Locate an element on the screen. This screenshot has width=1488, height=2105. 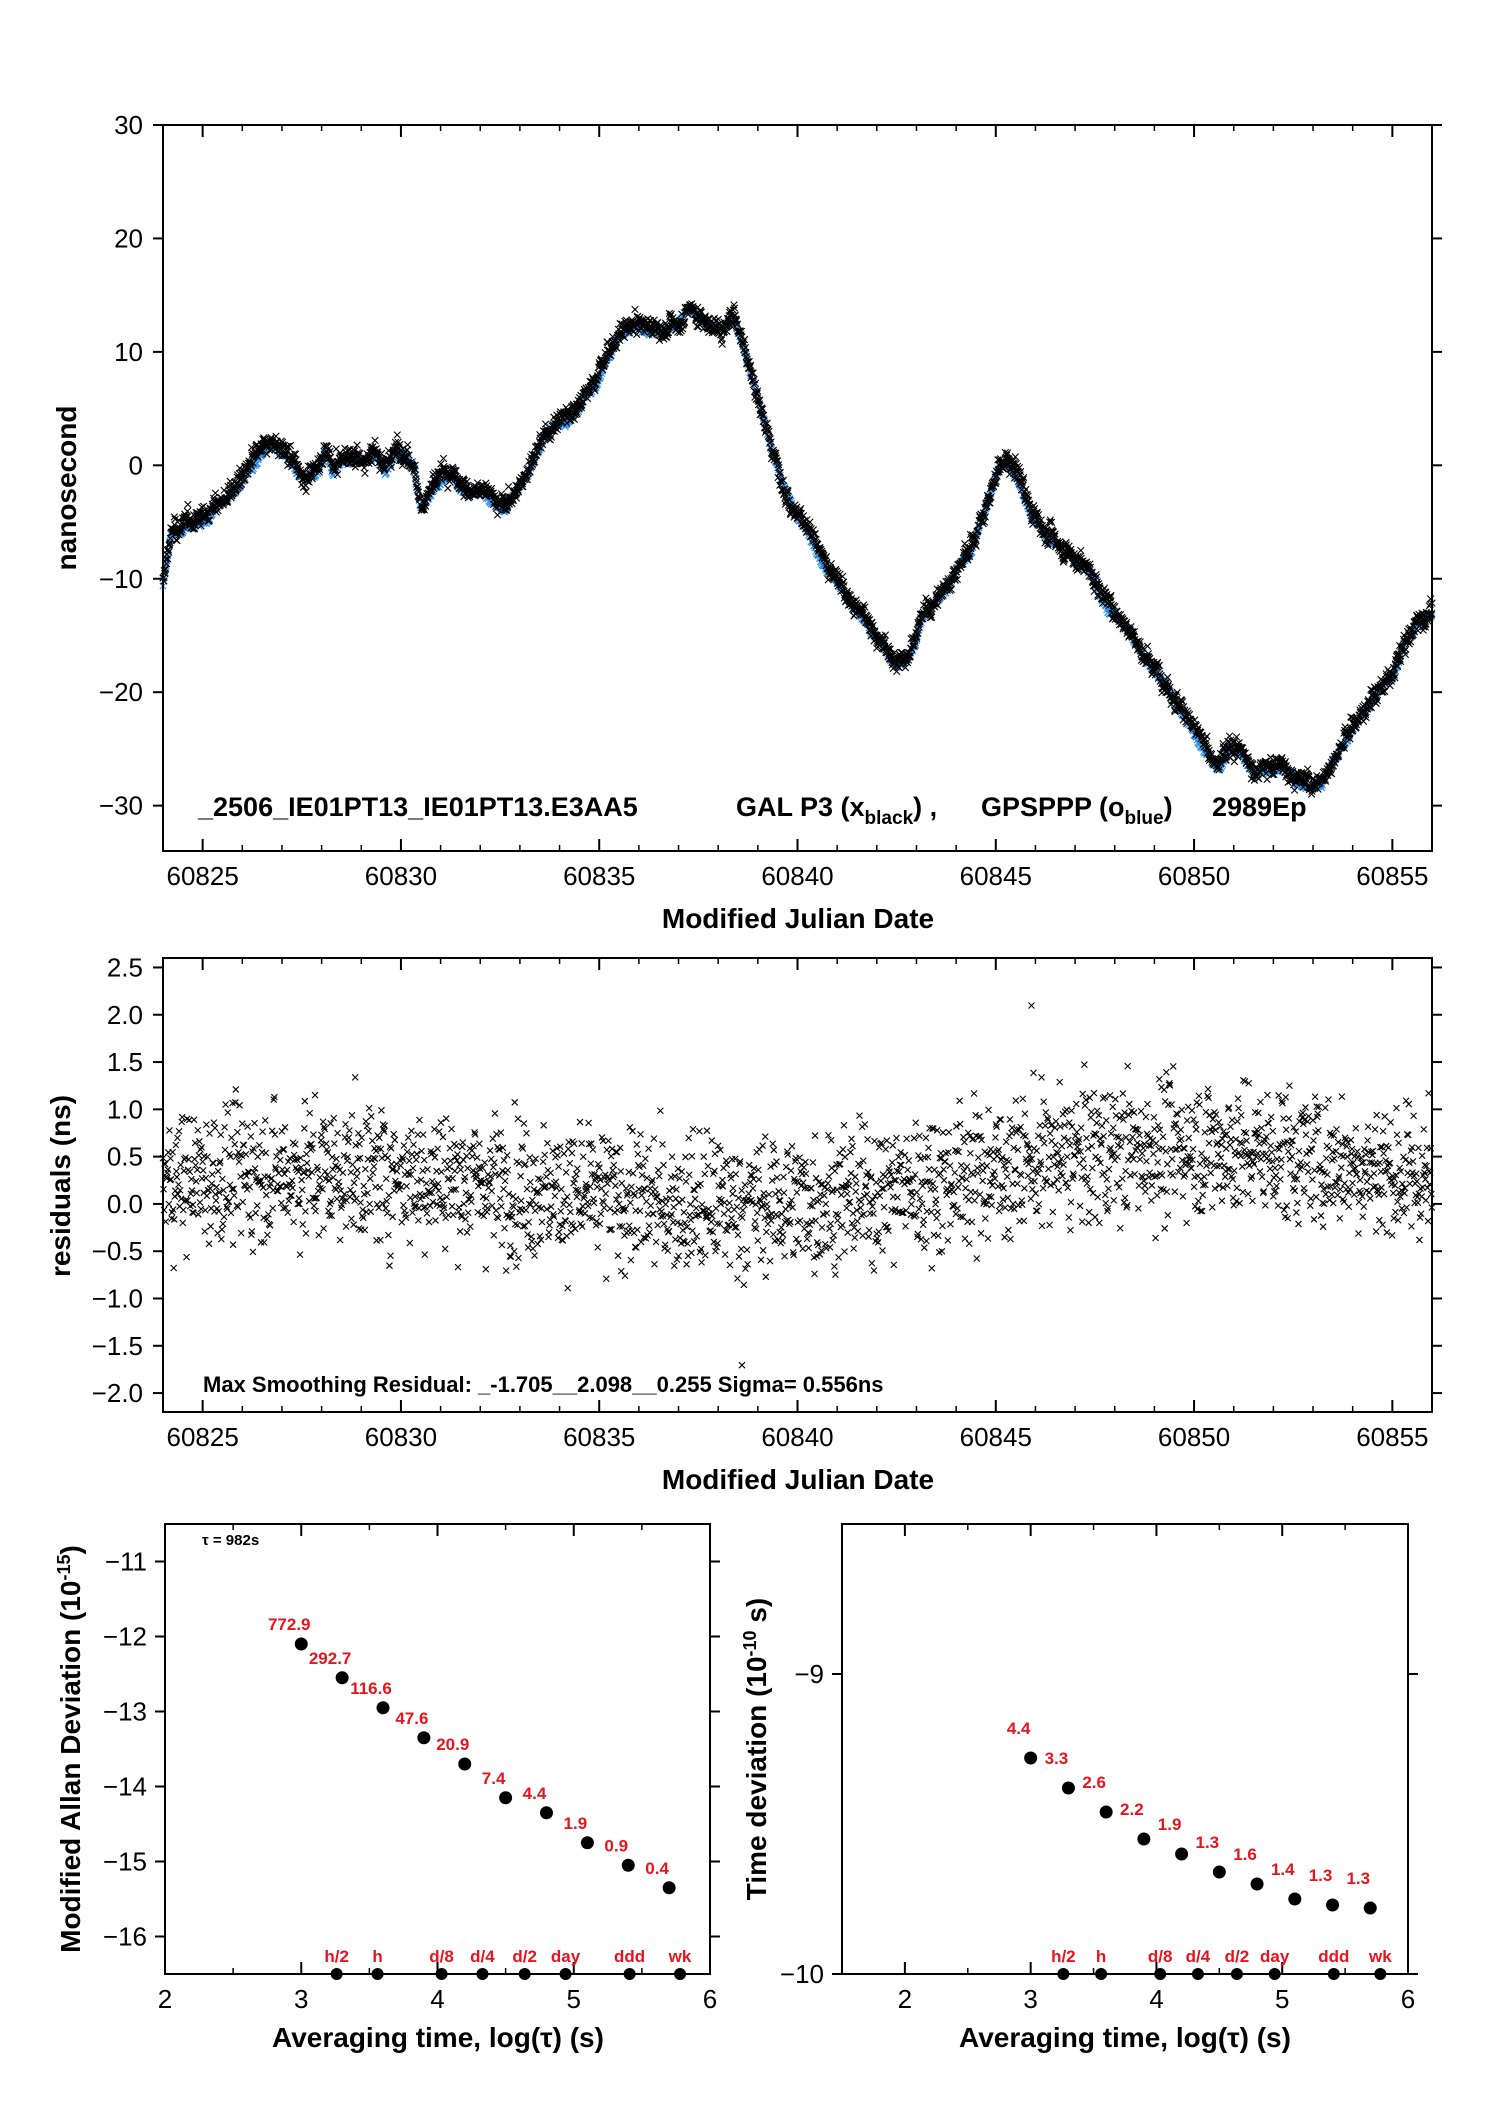
annotation-epochs: 2989Ep is located at coordinates (1259, 807).